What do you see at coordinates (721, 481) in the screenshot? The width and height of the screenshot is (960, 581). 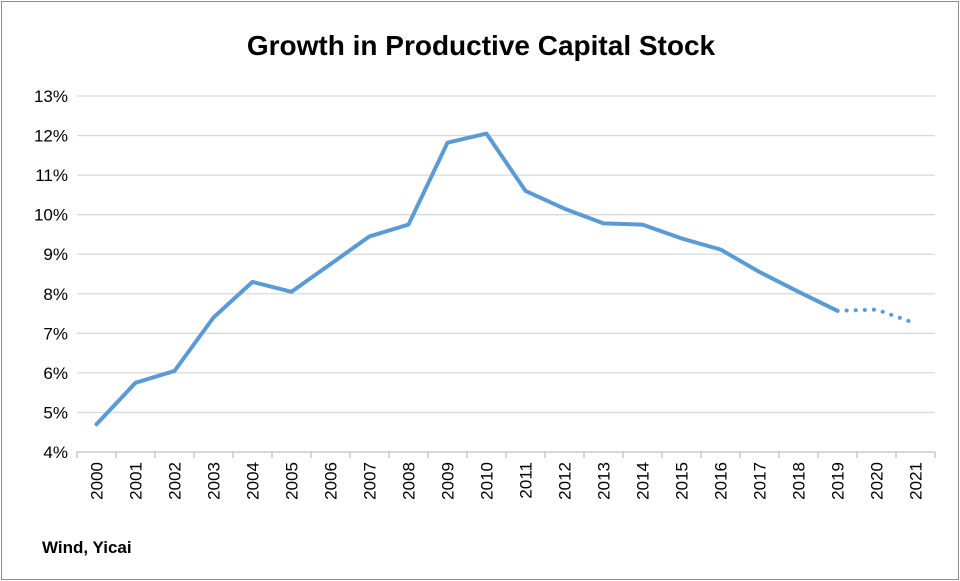 I see `x-tick-label: 2016` at bounding box center [721, 481].